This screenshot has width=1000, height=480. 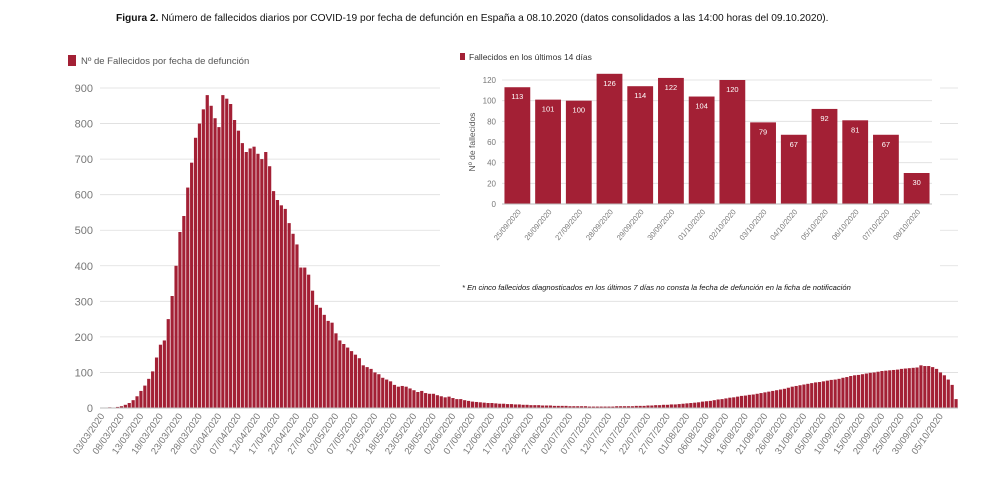 I want to click on y-tick-label: 0, so click(x=90, y=409).